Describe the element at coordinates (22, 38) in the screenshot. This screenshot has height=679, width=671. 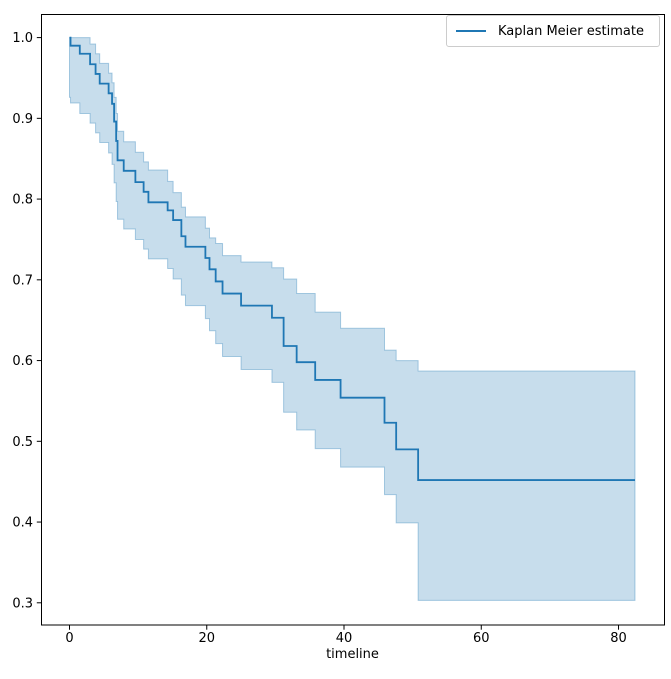
I see `y-tick-label: 1.0` at that location.